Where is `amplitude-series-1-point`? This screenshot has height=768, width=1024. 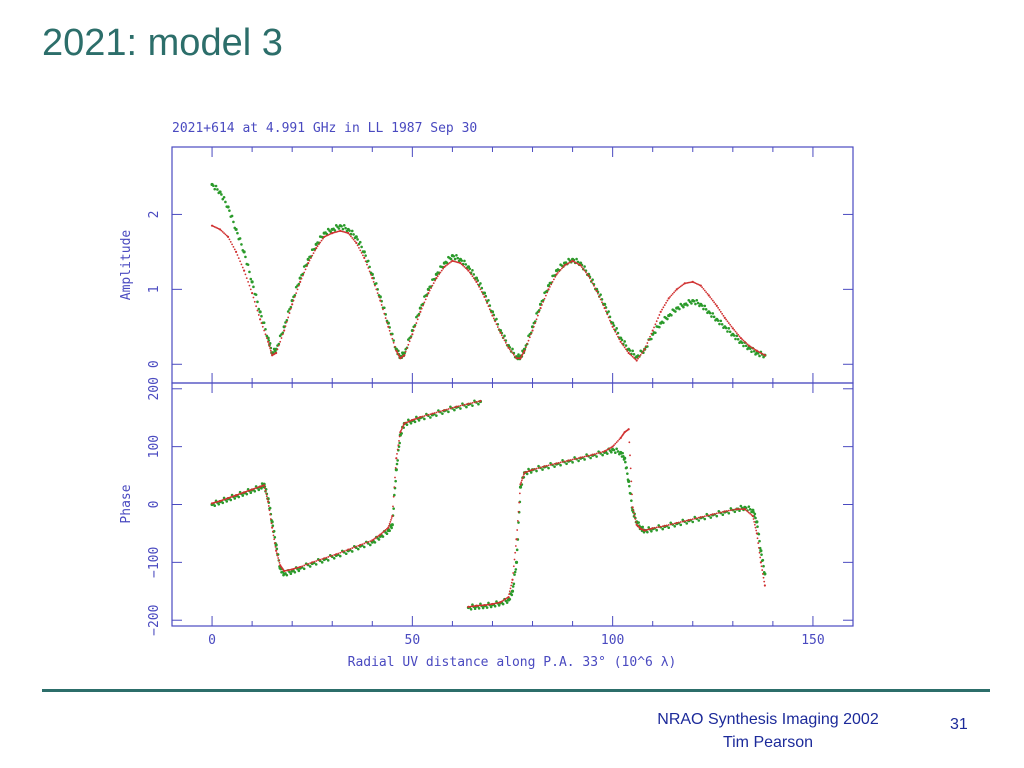
amplitude-series-1-point is located at coordinates (444, 266).